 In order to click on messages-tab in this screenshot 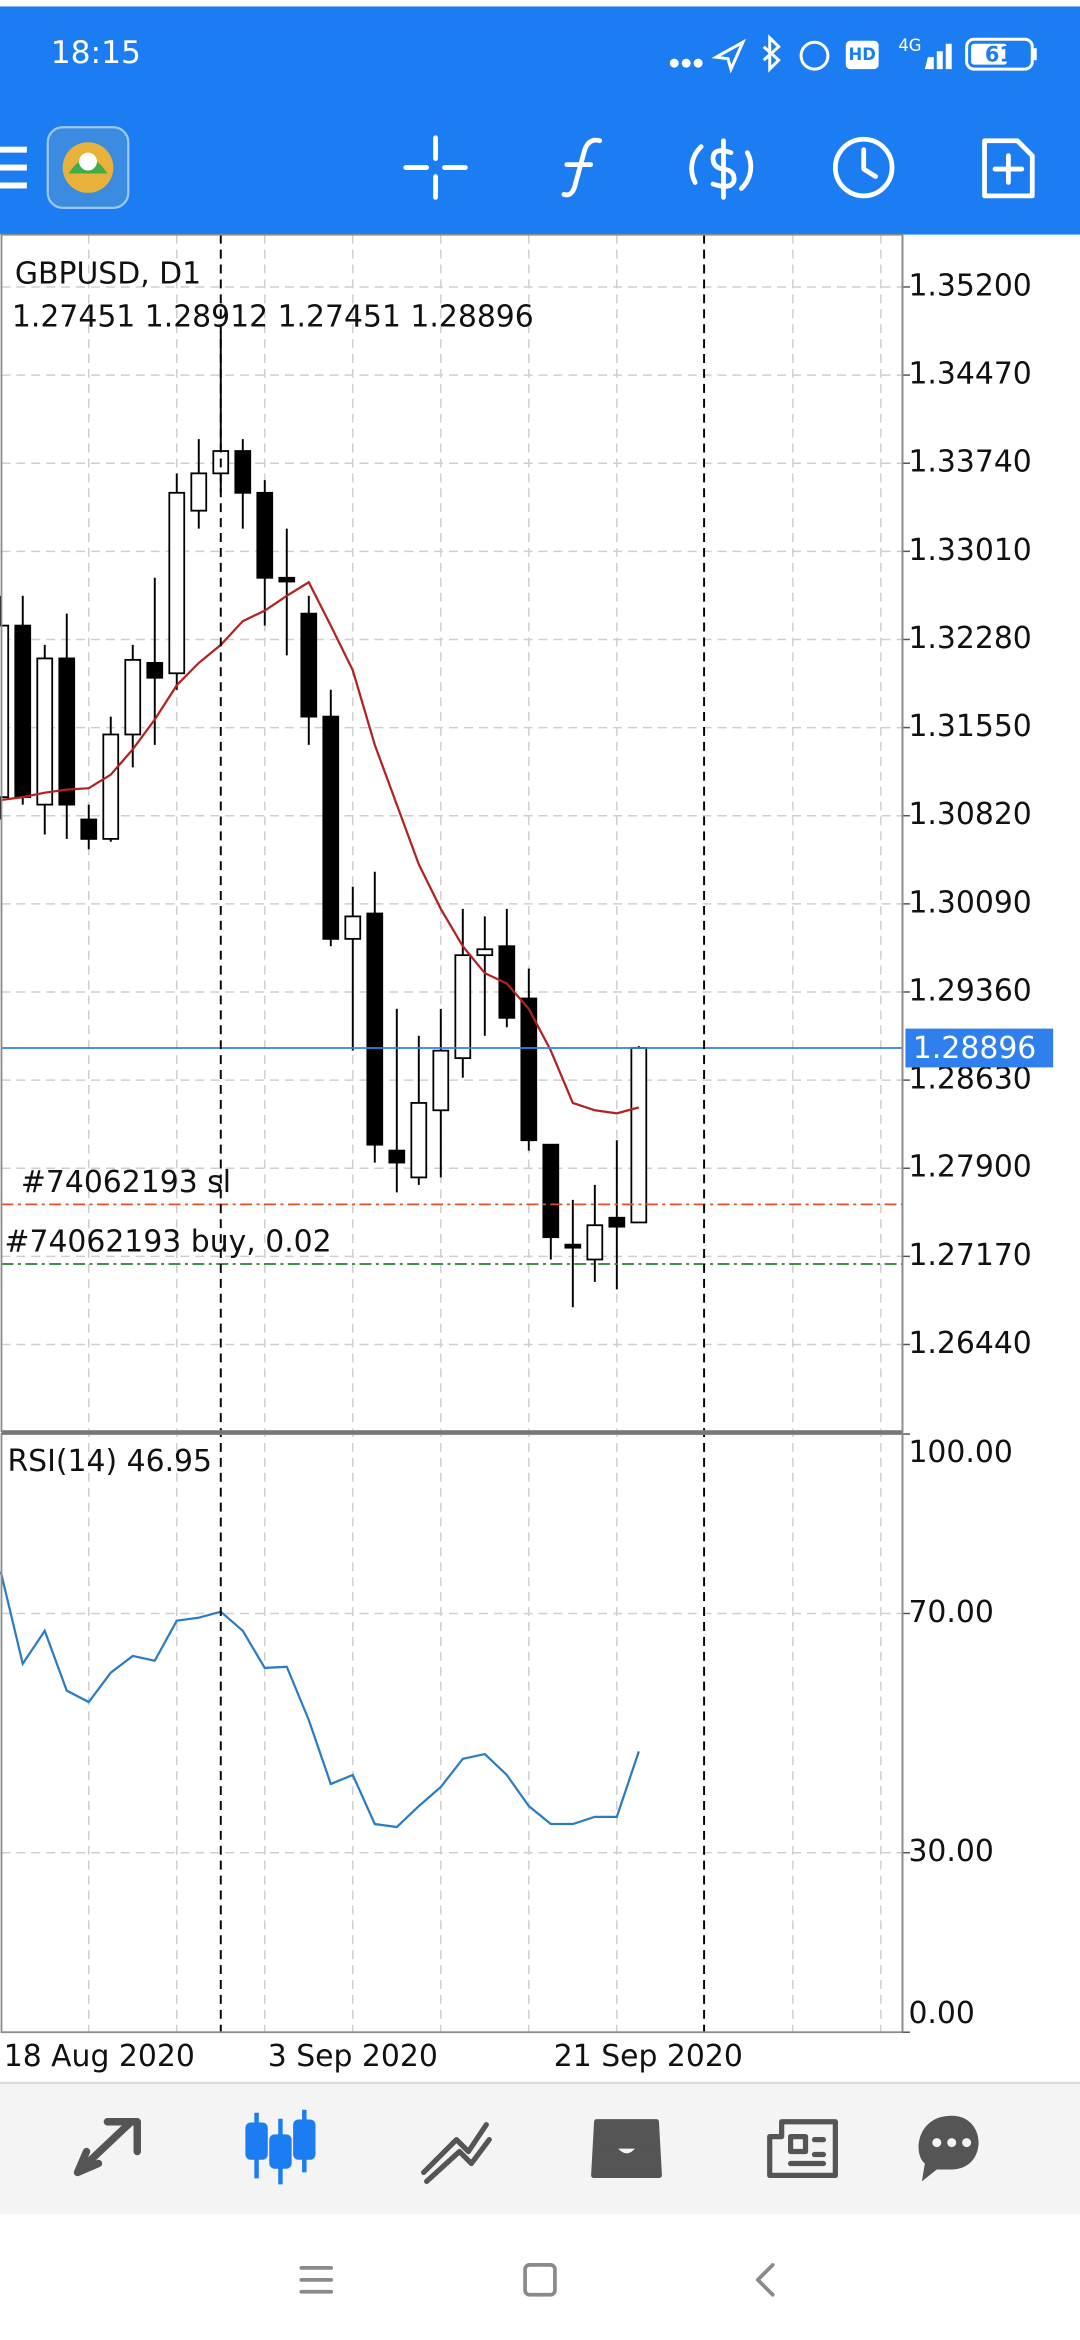, I will do `click(948, 2148)`.